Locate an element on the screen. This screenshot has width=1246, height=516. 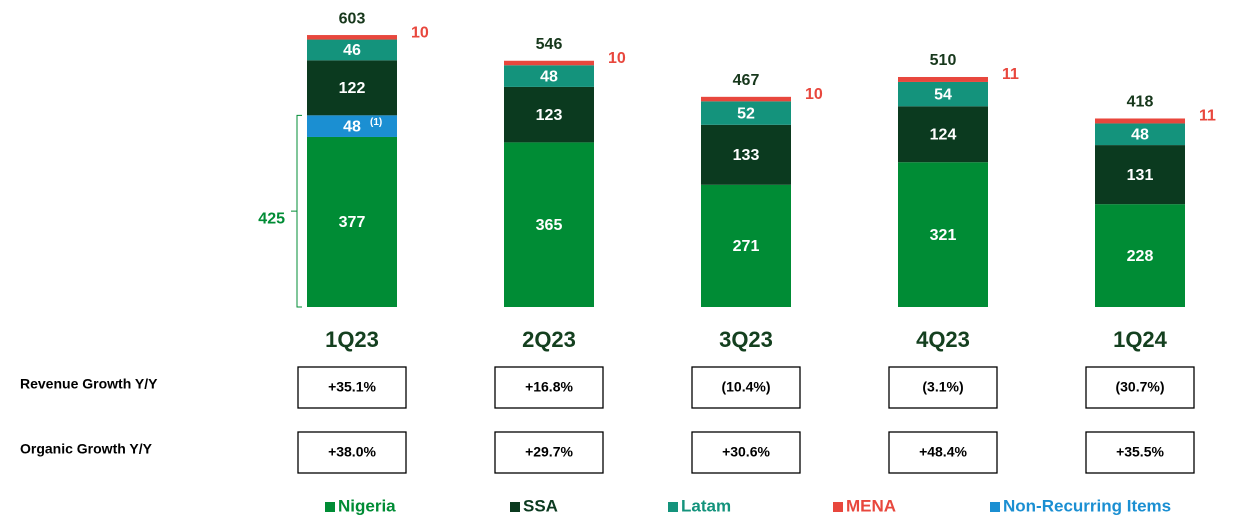
legend-label: Non-Recurring Items is located at coordinates (1087, 505).